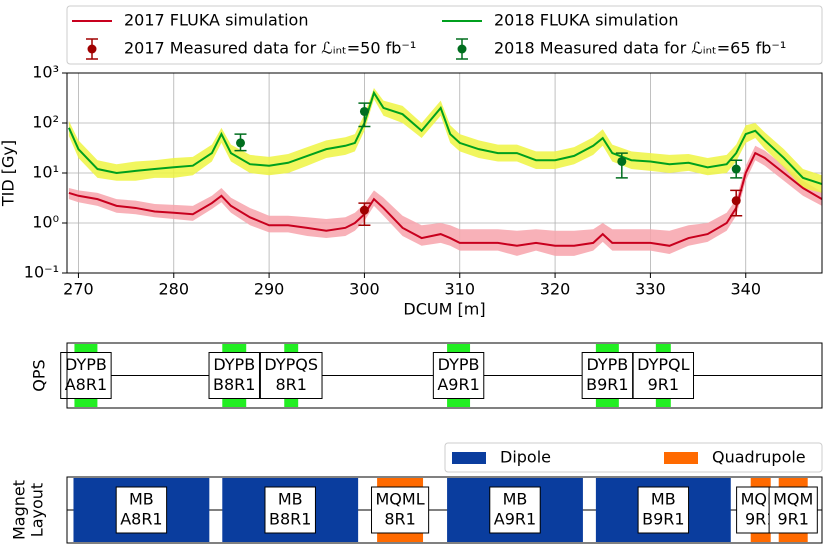 Image resolution: width=829 pixels, height=548 pixels. What do you see at coordinates (37, 510) in the screenshot?
I see `y-axis-label: Layout` at bounding box center [37, 510].